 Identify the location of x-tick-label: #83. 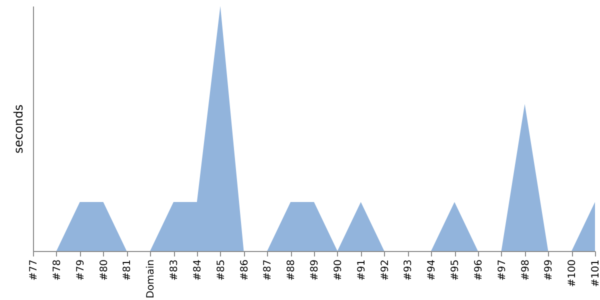
(174, 270).